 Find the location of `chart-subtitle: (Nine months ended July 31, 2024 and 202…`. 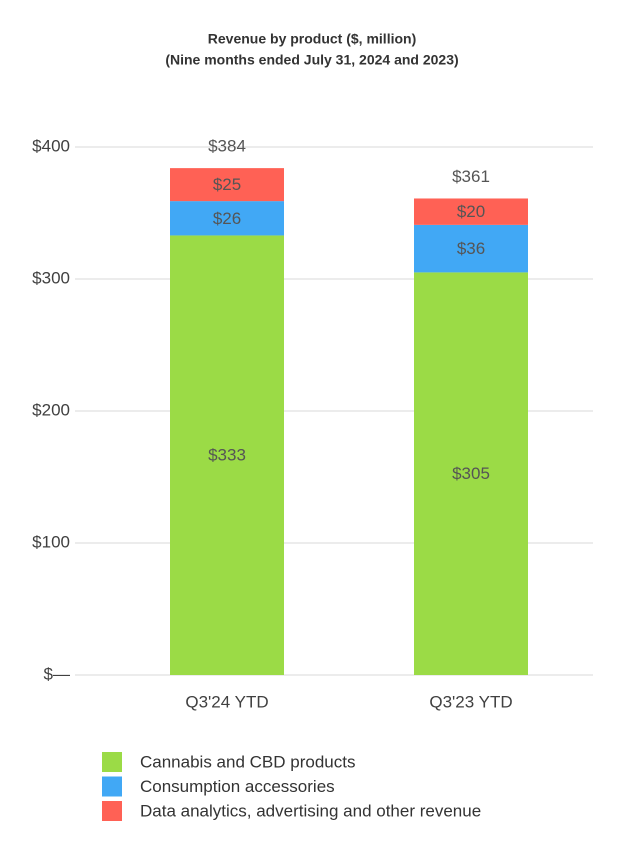

chart-subtitle: (Nine months ended July 31, 2024 and 202… is located at coordinates (311, 60).